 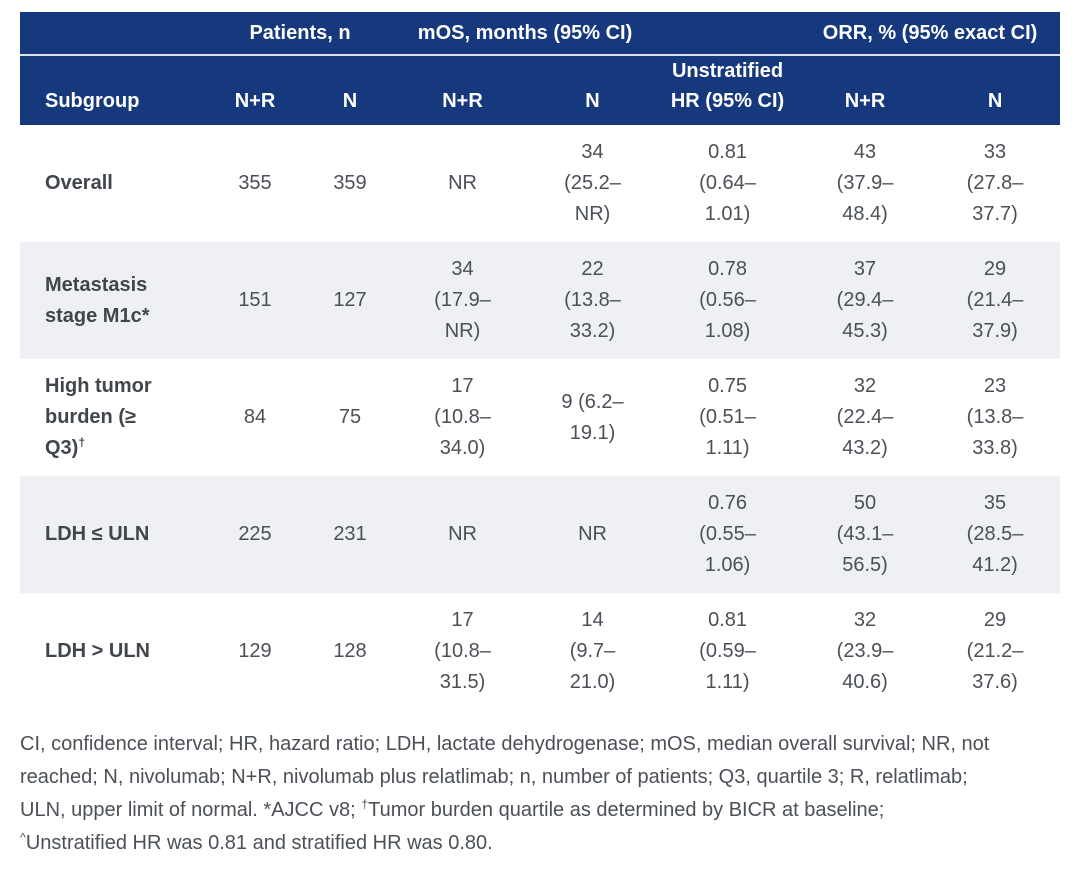 I want to click on cell-overall-hr: 0.81 (0.64– 1.01), so click(x=727, y=183).